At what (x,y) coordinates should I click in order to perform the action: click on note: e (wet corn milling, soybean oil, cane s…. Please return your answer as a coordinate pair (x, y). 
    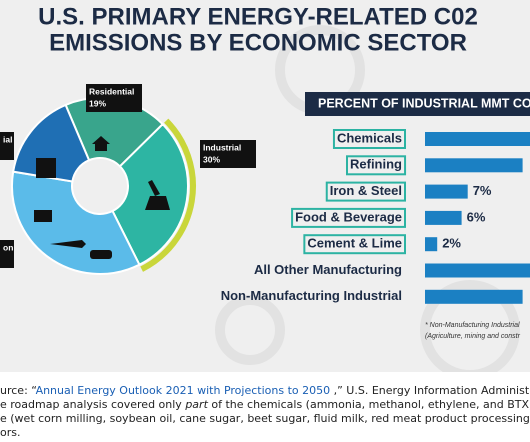
    Looking at the image, I should click on (265, 418).